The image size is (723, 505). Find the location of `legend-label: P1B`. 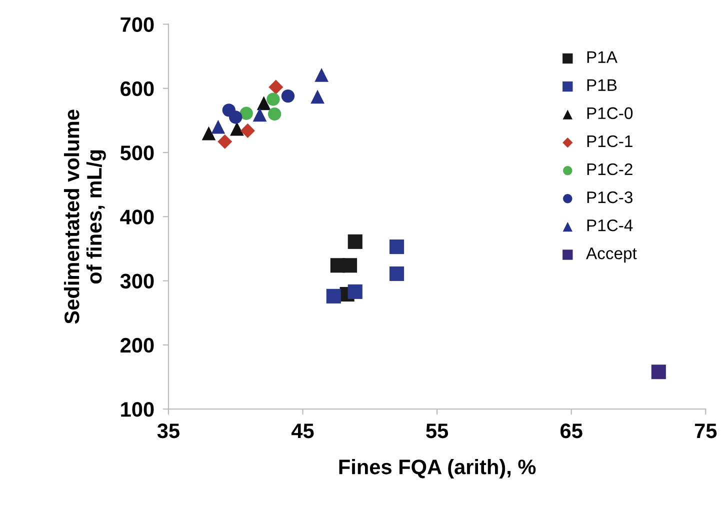

legend-label: P1B is located at coordinates (602, 85).